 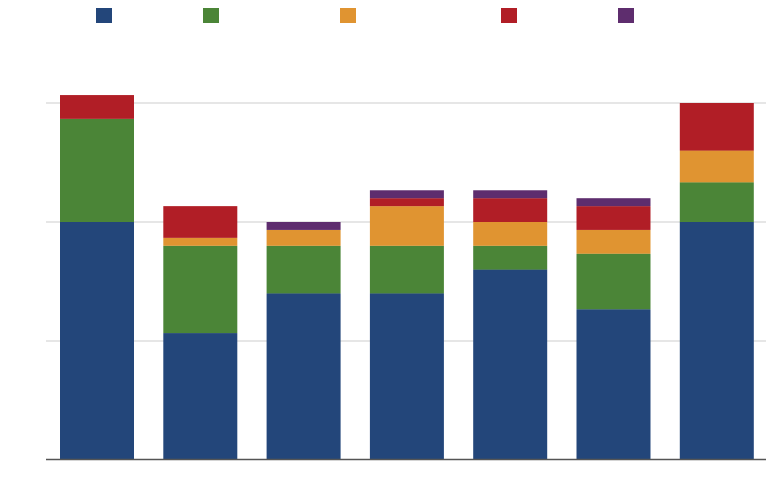 What do you see at coordinates (365, 15) in the screenshot?
I see `legend` at bounding box center [365, 15].